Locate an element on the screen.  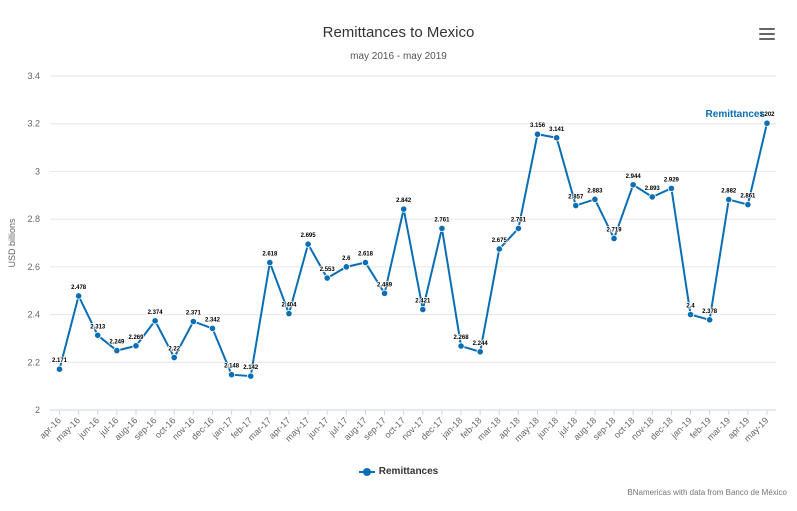
y-tick-label: 2.2 is located at coordinates (33, 362).